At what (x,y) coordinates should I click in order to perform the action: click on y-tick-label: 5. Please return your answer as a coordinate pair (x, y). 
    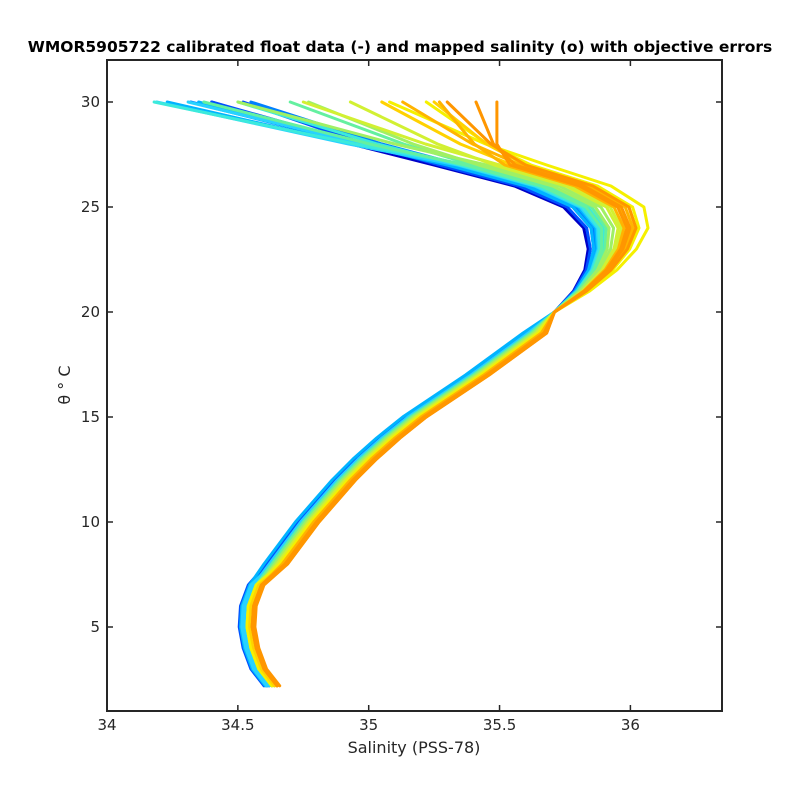
    Looking at the image, I should click on (95, 627).